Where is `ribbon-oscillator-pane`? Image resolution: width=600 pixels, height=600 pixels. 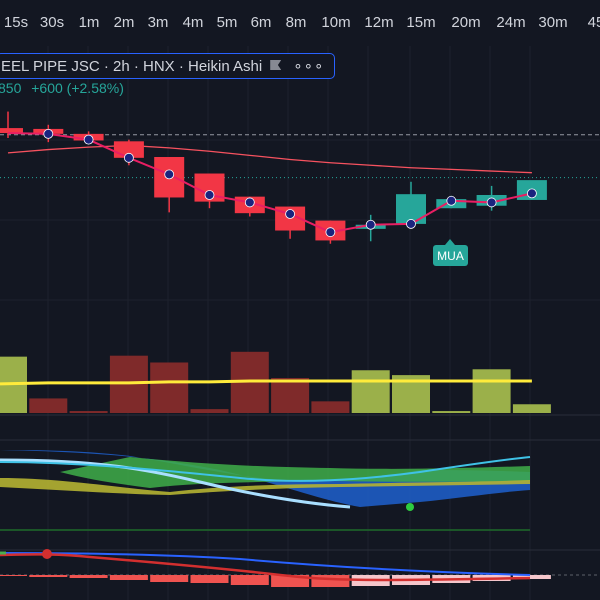 ribbon-oscillator-pane is located at coordinates (265, 490).